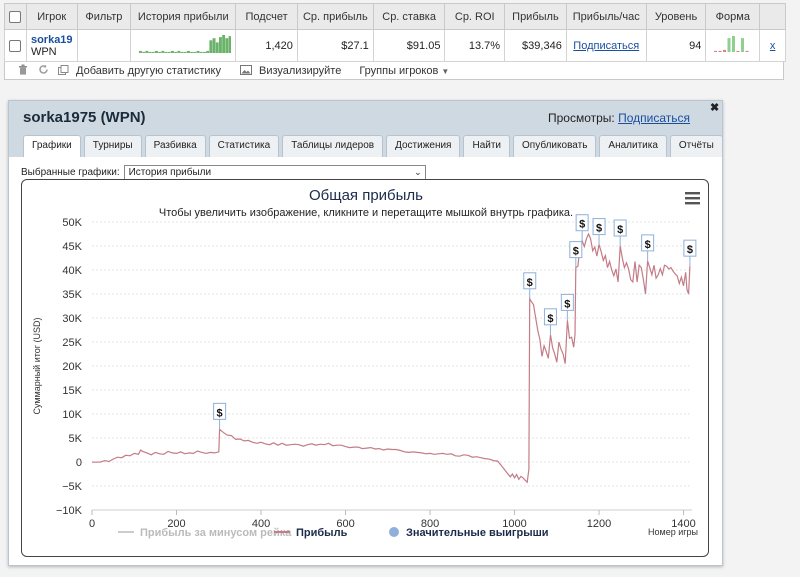  I want to click on close-icon: ✖, so click(715, 108).